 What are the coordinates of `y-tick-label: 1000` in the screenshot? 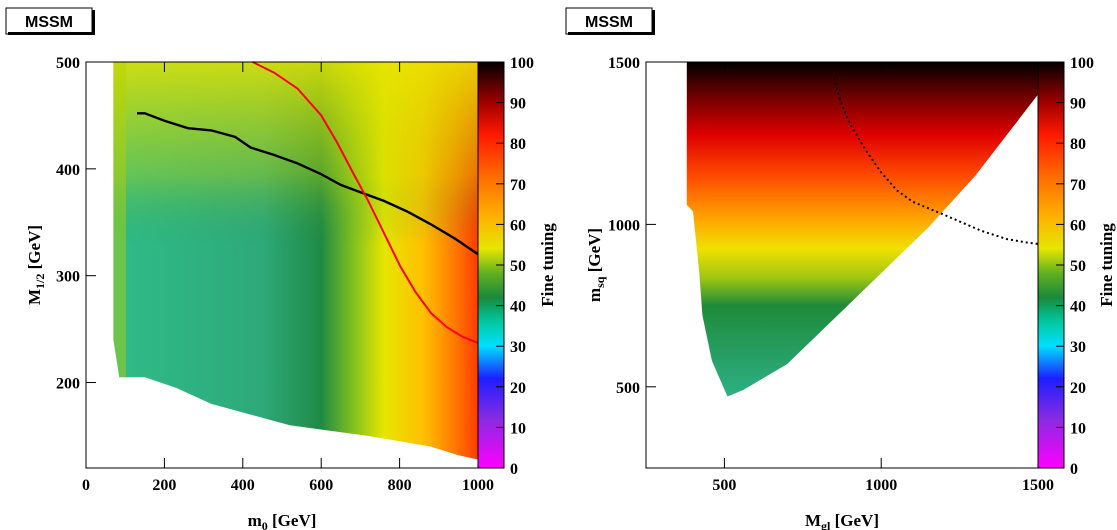 It's located at (624, 225).